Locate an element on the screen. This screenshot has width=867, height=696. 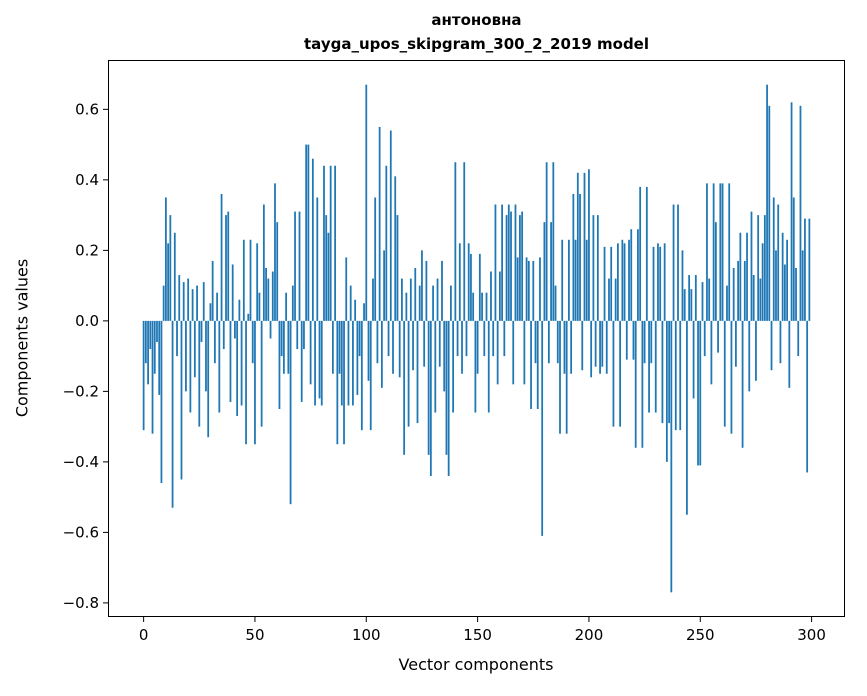
y-tick-label: −0.4 is located at coordinates (81, 462).